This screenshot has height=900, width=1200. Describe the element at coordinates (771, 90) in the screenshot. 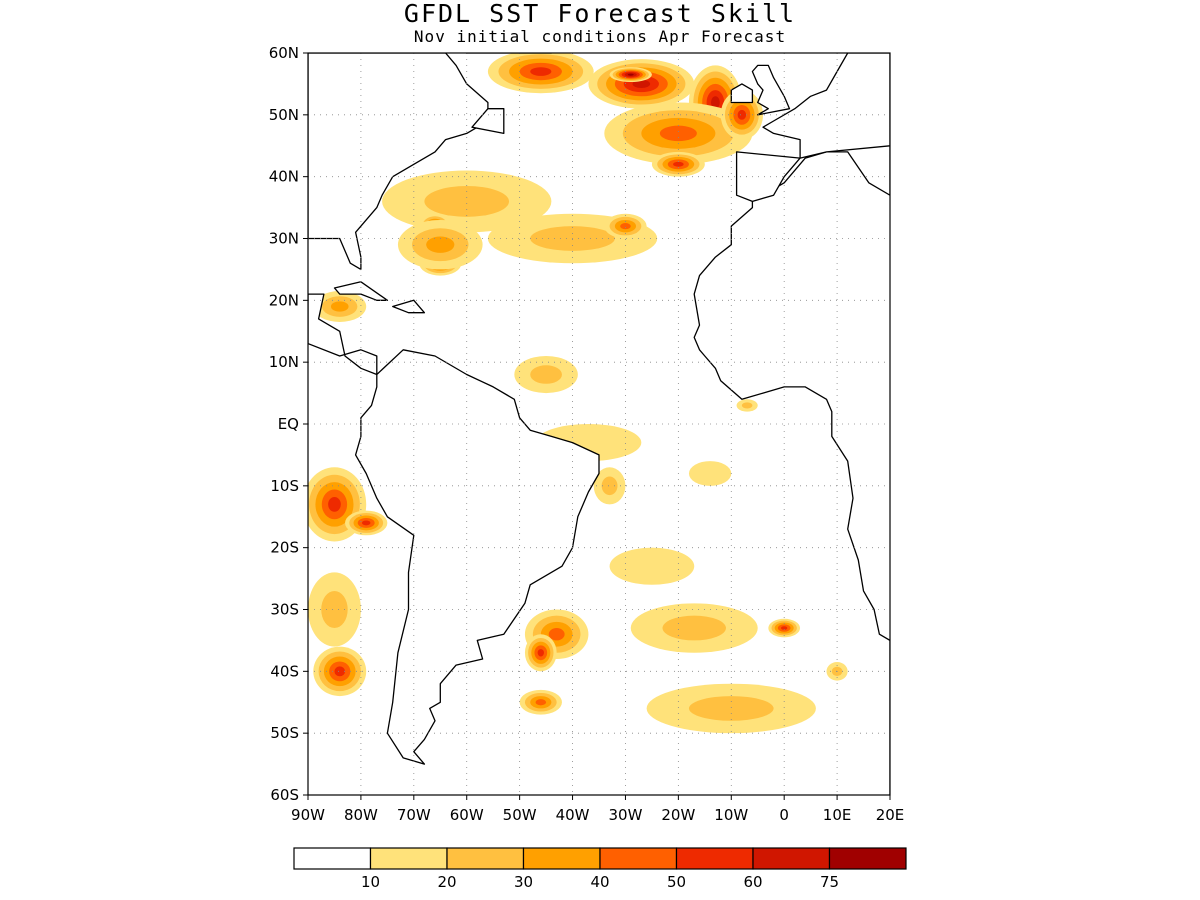

I see `landmass-great-britain` at that location.